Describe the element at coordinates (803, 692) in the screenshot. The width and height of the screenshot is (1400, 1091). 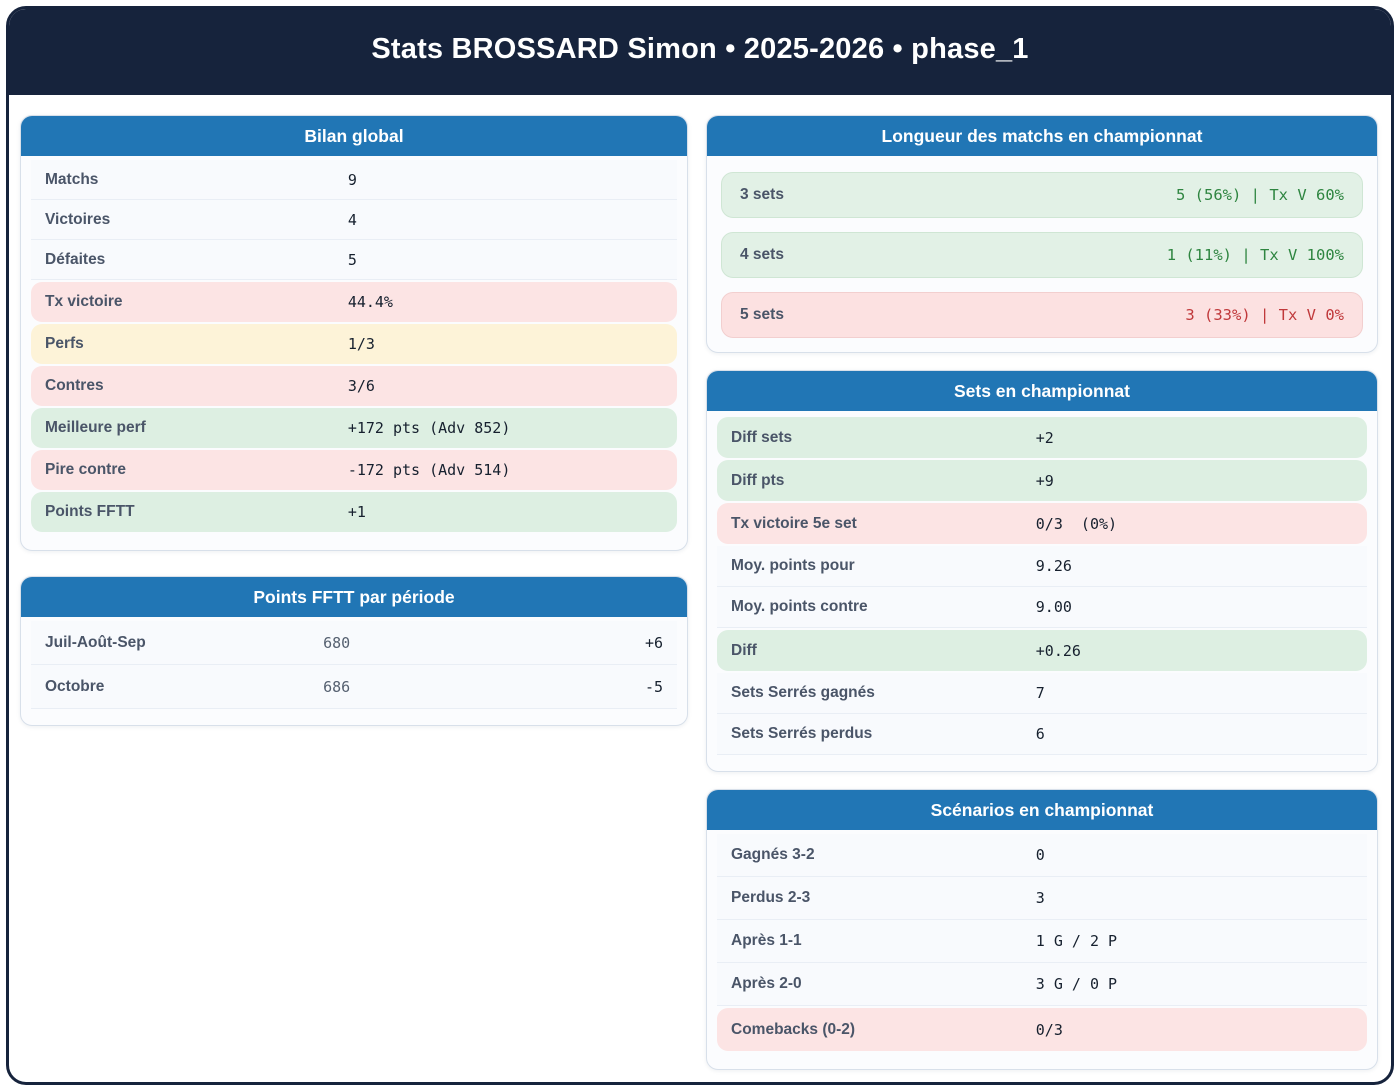
I see `row-label: Sets Serrés gagnés` at that location.